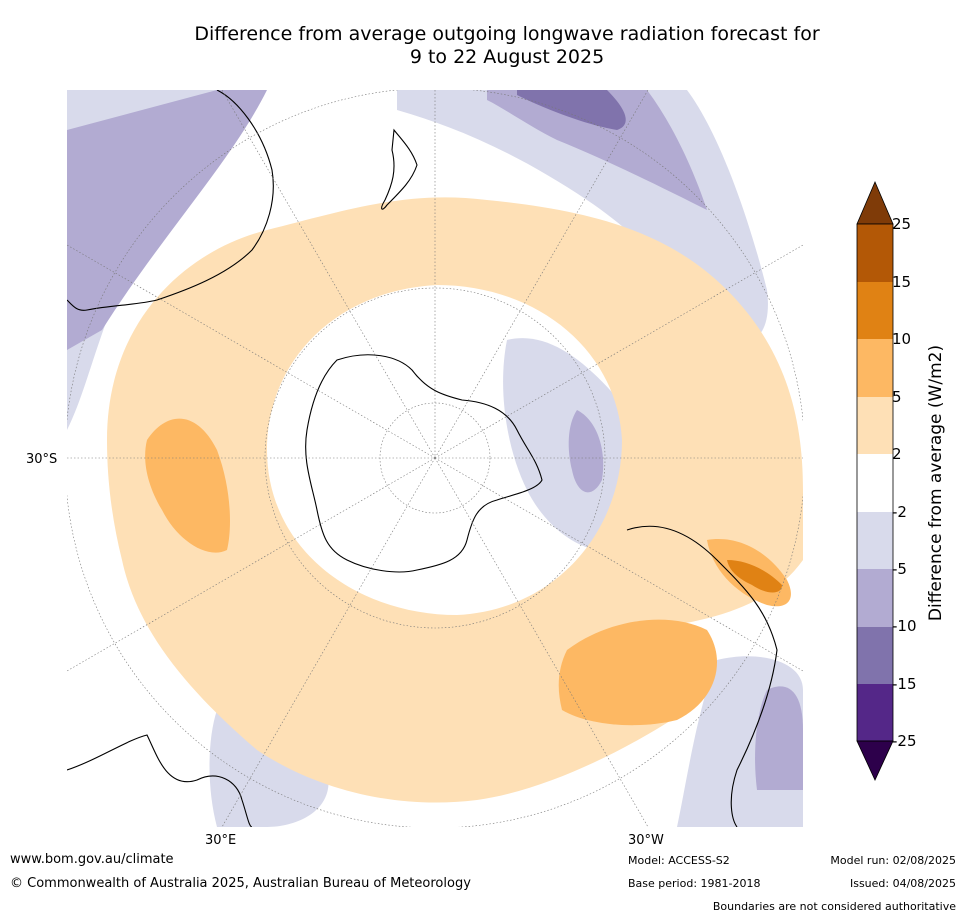 This screenshot has height=919, width=965. What do you see at coordinates (507, 57) in the screenshot?
I see `map-title-line2: 9 to 22 August 2025` at bounding box center [507, 57].